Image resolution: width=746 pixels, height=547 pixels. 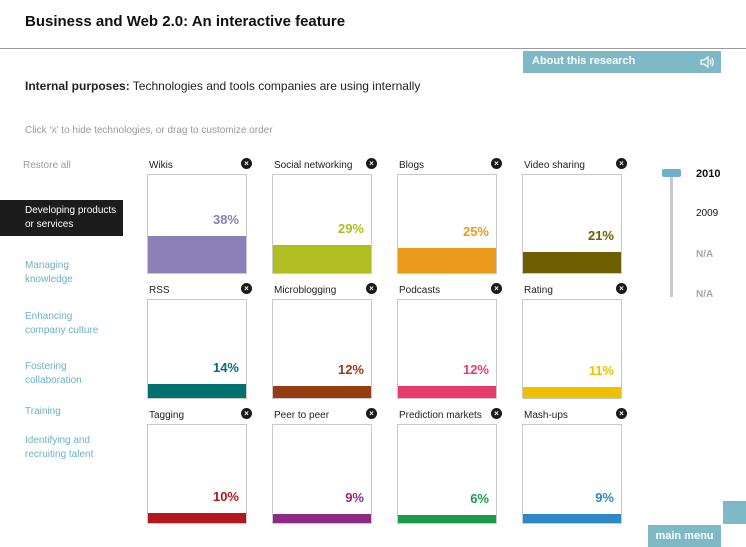 I want to click on about-research-button: About this research, so click(x=622, y=62).